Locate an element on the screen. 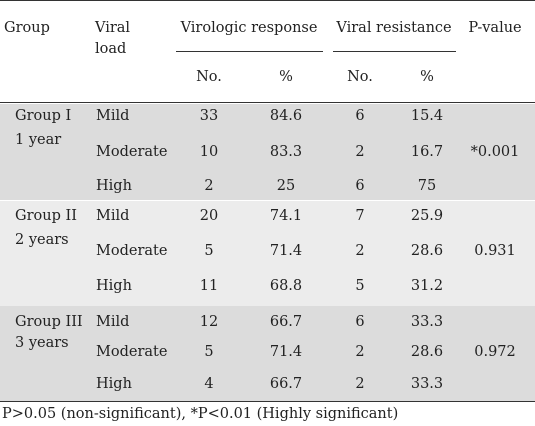 The height and width of the screenshot is (426, 535). group-name: Group II is located at coordinates (46, 216).